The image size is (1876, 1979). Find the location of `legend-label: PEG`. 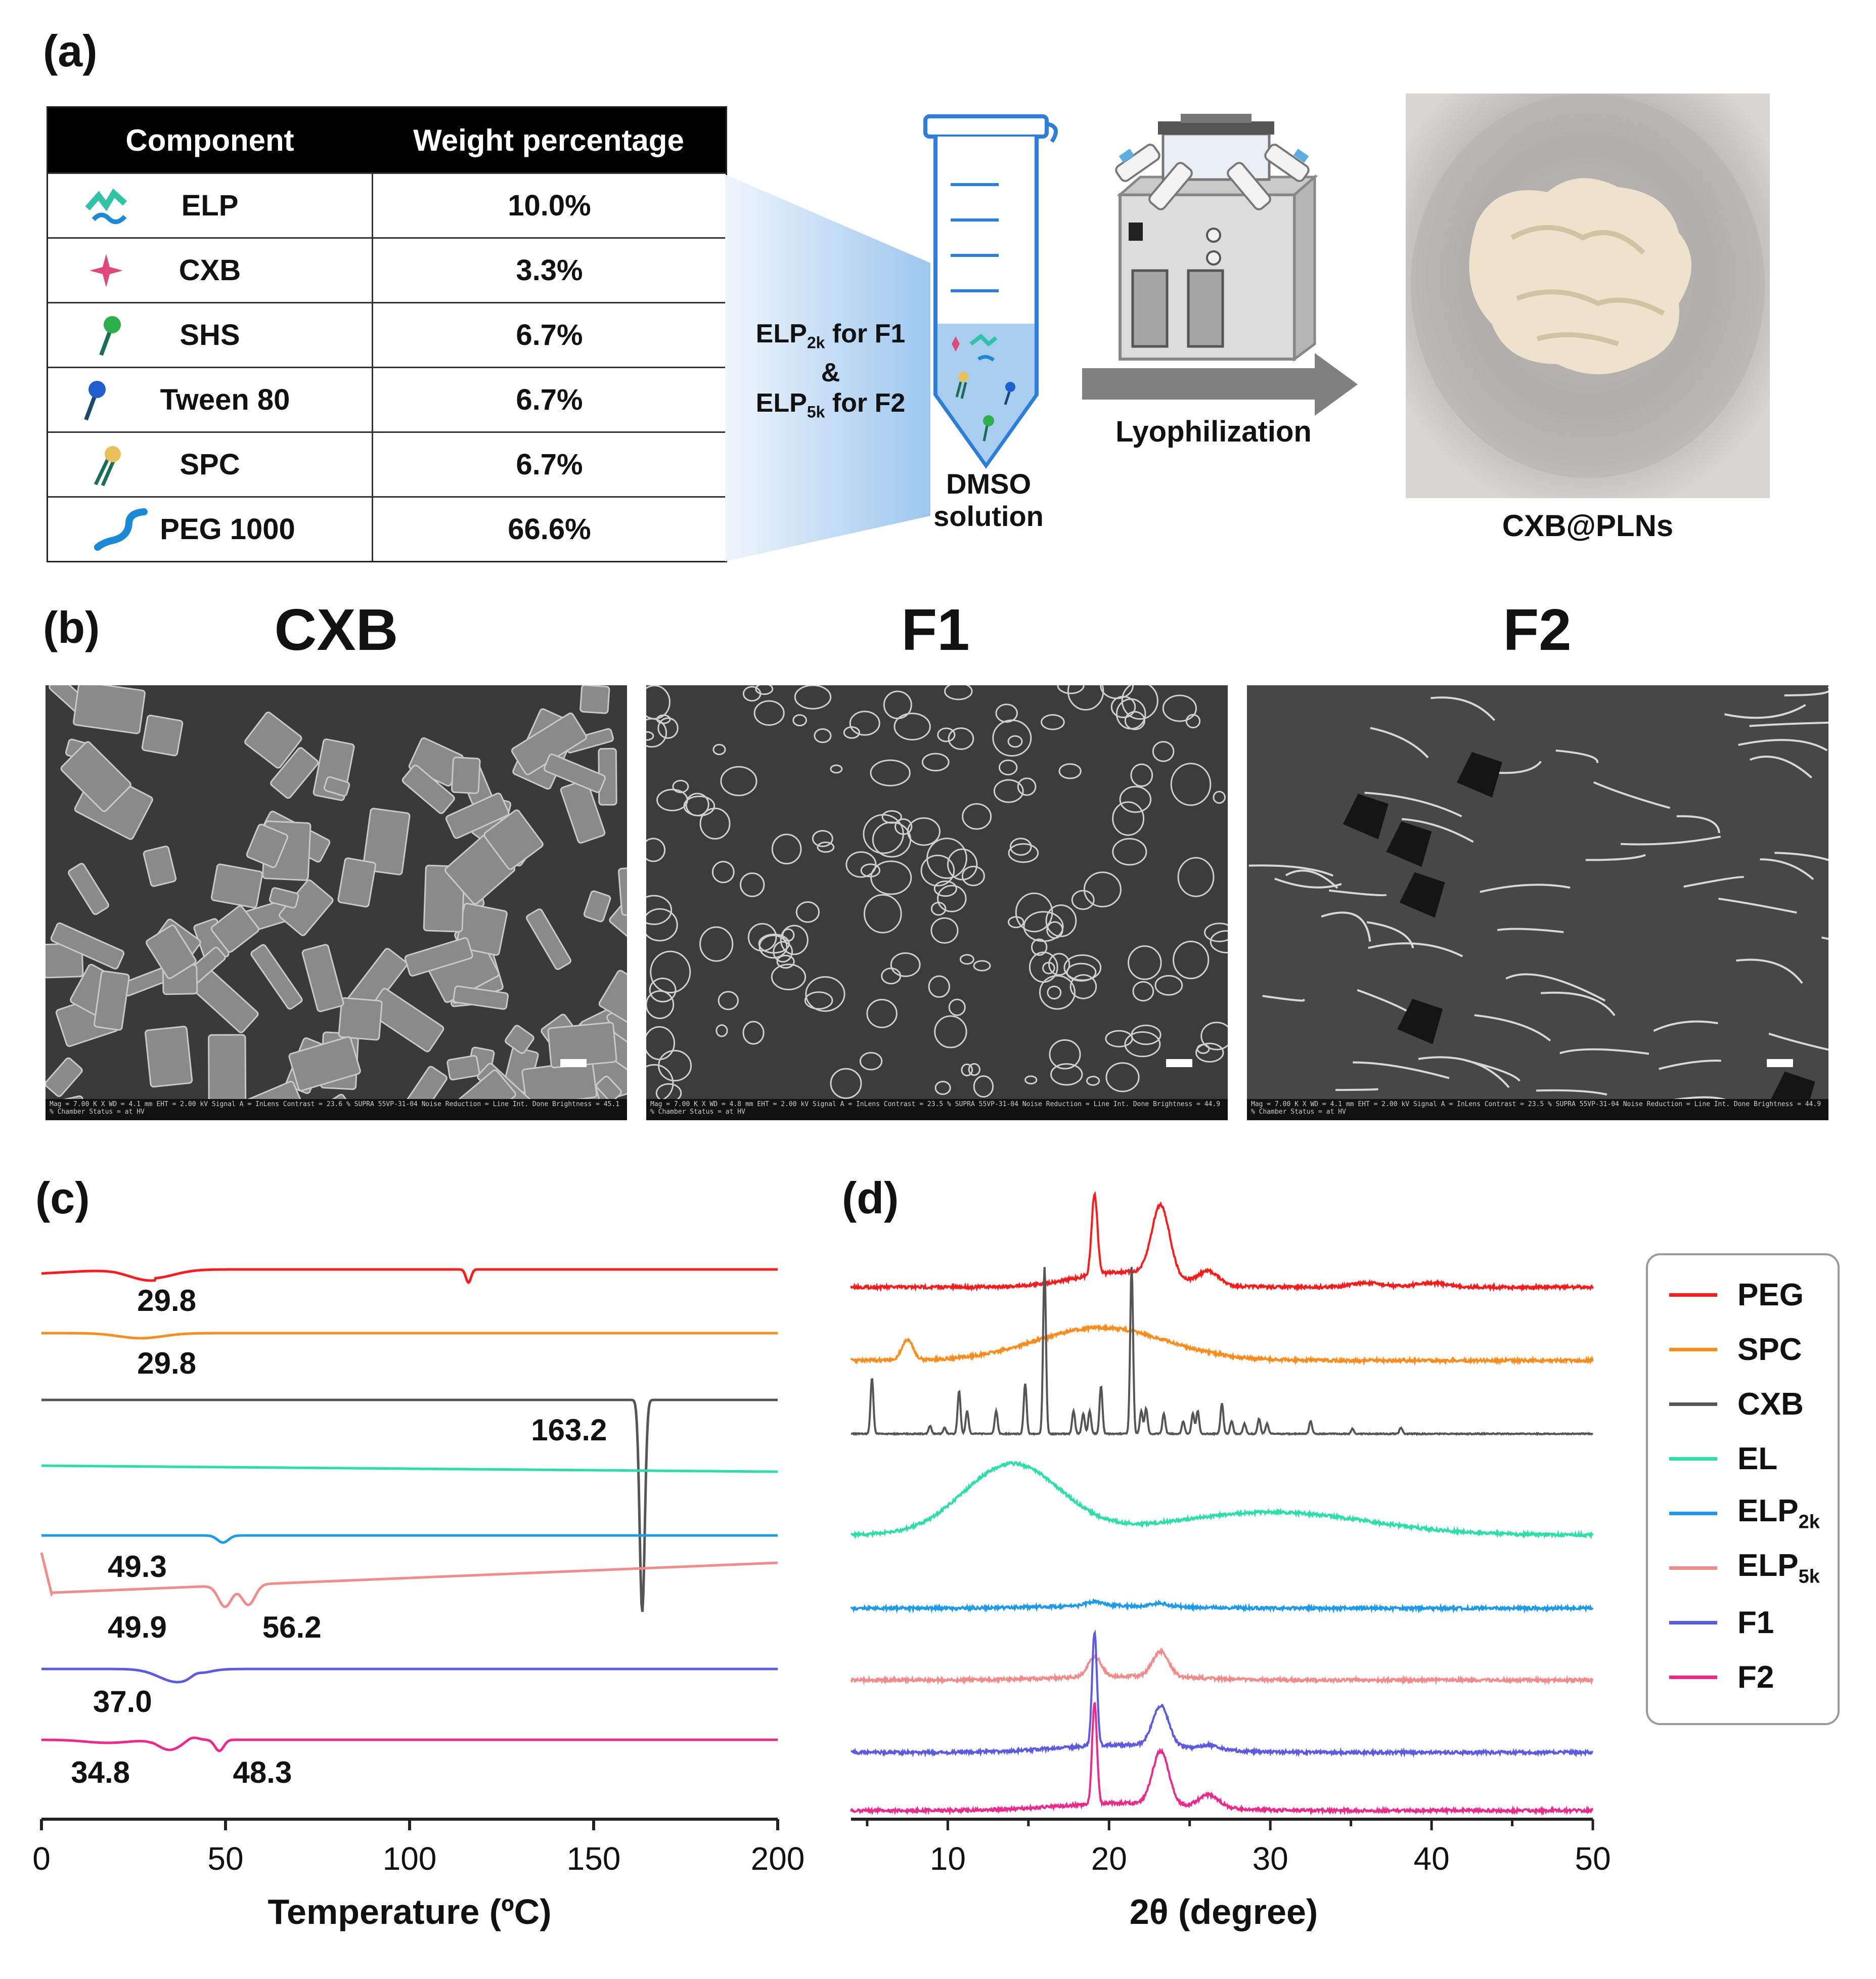

legend-label: PEG is located at coordinates (1771, 1294).